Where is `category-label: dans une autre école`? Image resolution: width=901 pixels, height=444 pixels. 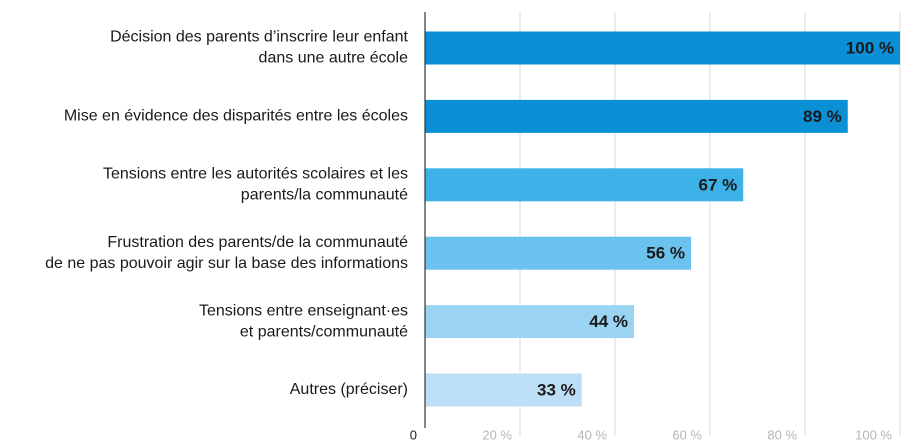 category-label: dans une autre école is located at coordinates (334, 58).